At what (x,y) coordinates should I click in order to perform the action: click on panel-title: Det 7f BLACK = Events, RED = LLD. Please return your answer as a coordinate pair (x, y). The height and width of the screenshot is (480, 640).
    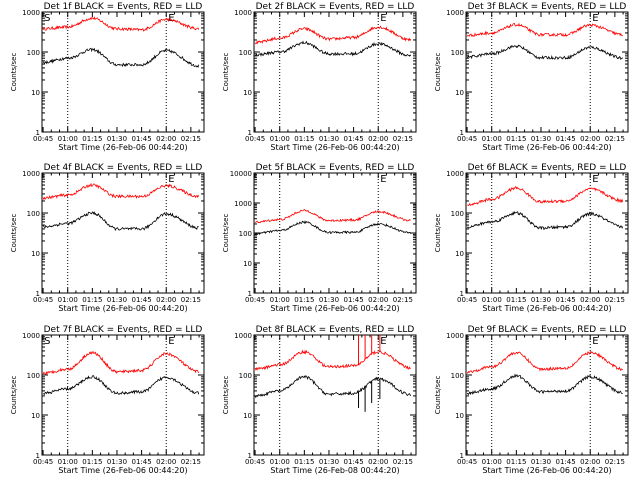
    Looking at the image, I should click on (123, 330).